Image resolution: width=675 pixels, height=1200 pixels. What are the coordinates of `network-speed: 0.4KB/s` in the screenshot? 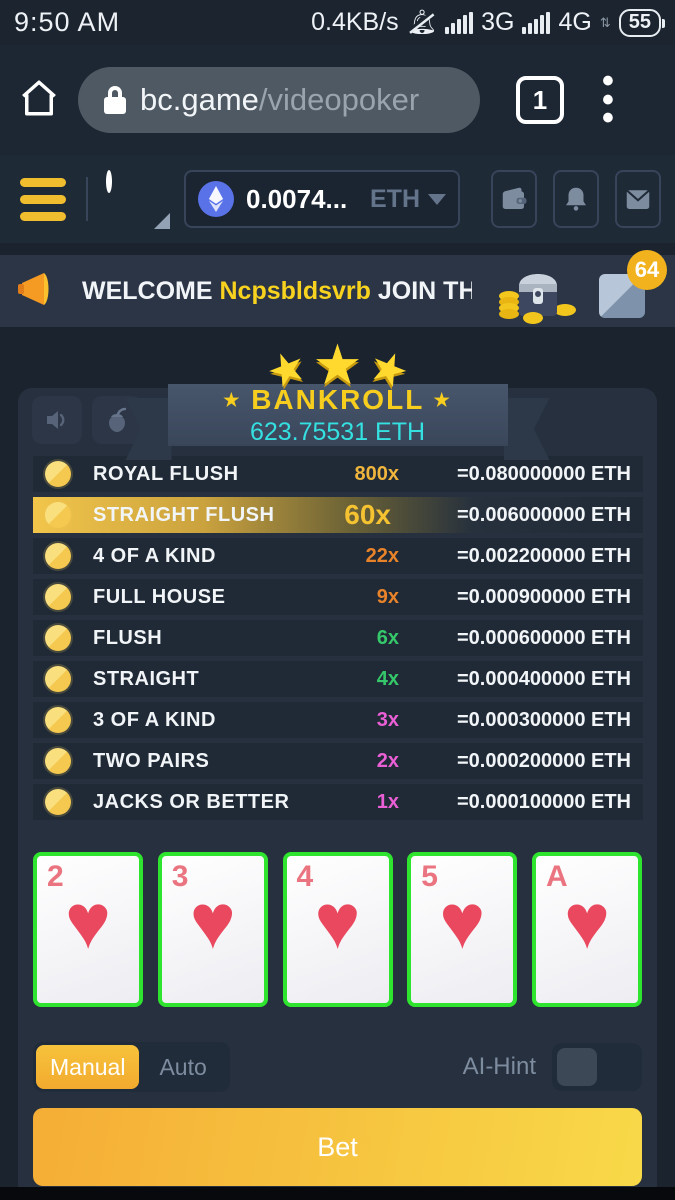 It's located at (355, 22).